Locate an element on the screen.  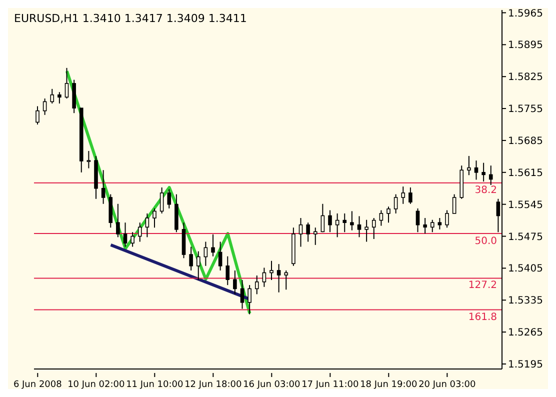
y-tick-label: 1.5685 is located at coordinates (525, 142).